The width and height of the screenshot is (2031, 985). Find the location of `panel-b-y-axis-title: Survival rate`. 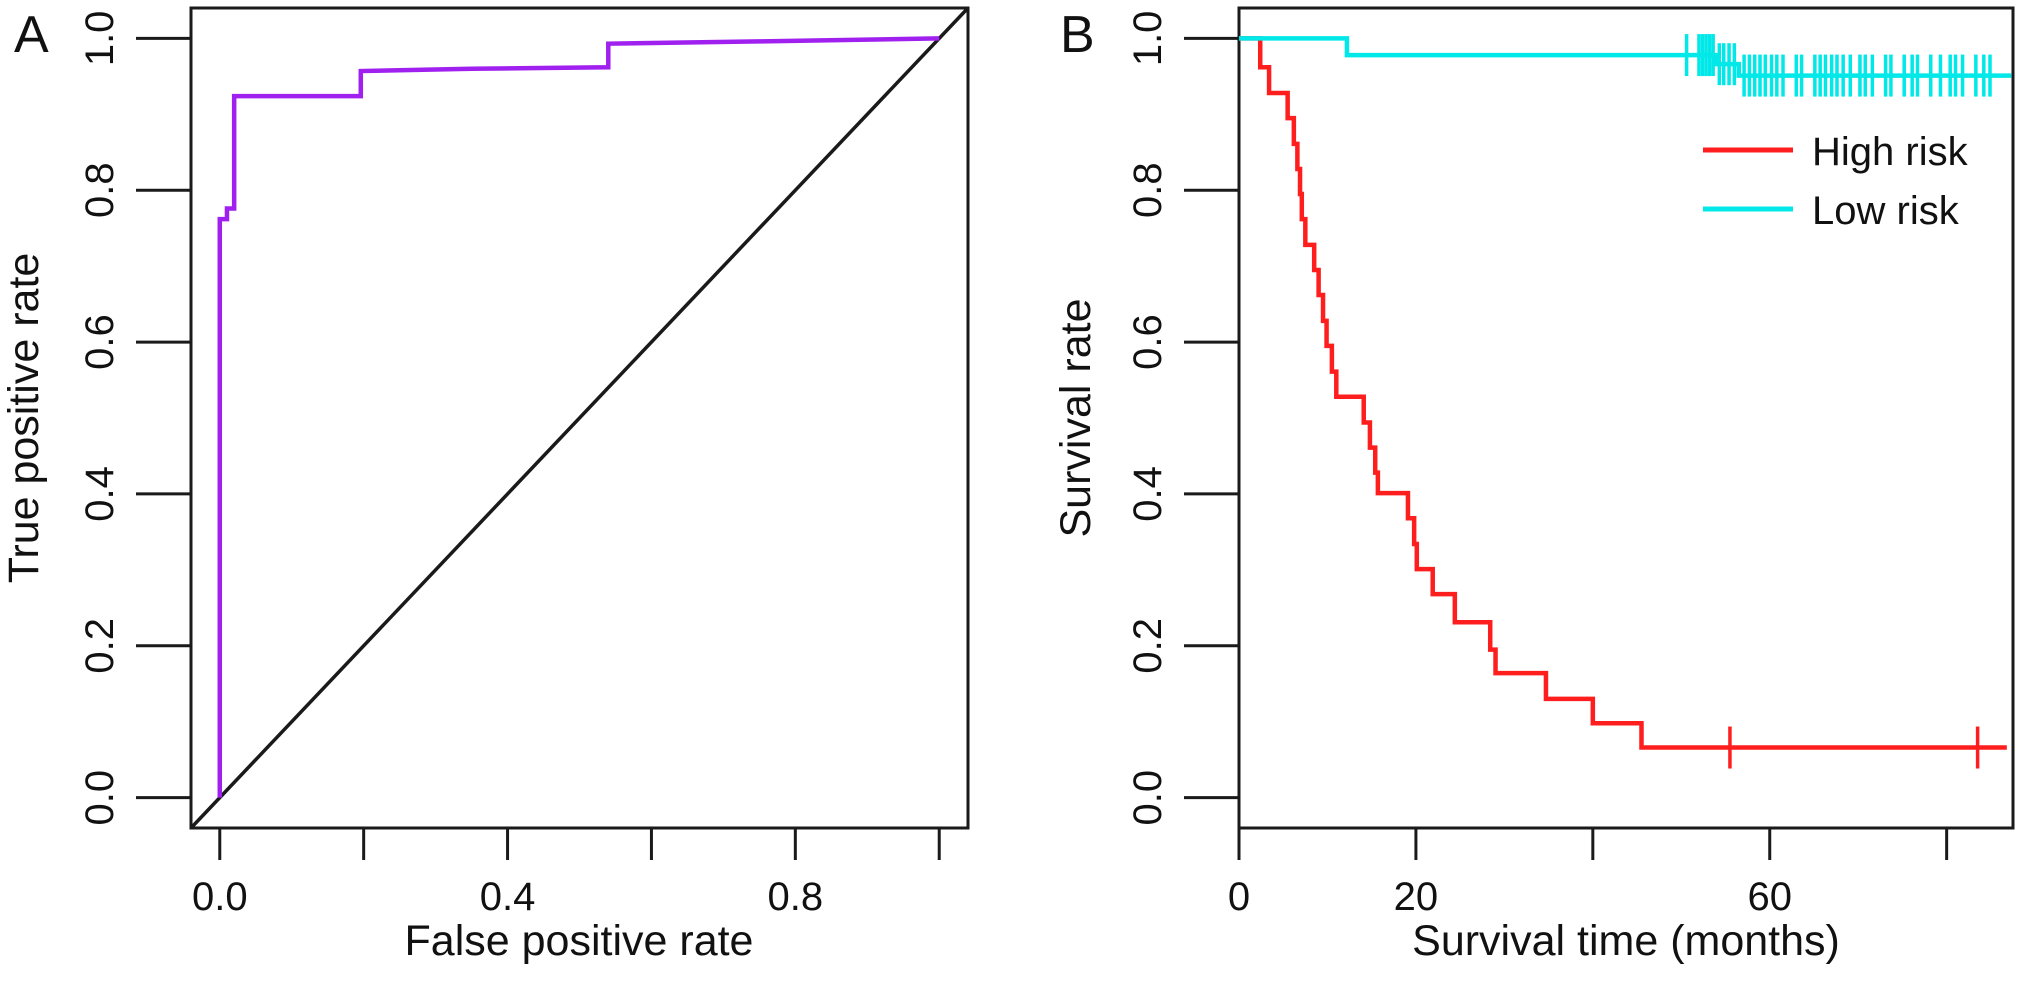

panel-b-y-axis-title: Survival rate is located at coordinates (1076, 418).